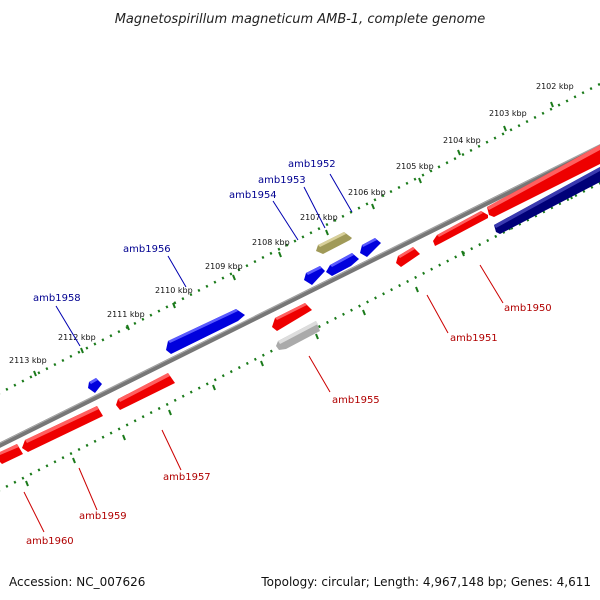 The height and width of the screenshot is (600, 600). What do you see at coordinates (370, 247) in the screenshot?
I see `gene-feature-amb1953` at bounding box center [370, 247].